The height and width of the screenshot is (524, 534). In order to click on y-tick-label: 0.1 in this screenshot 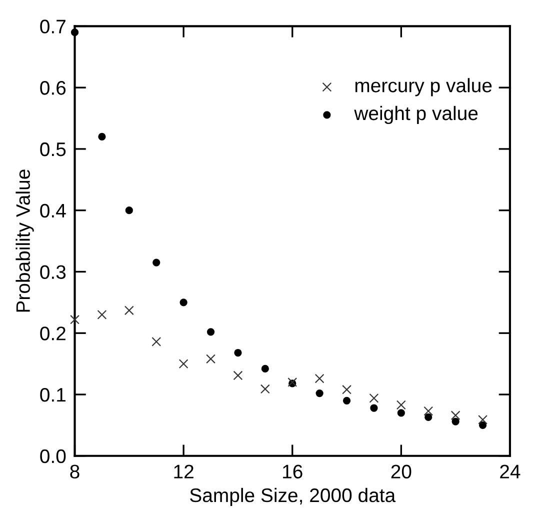, I will do `click(53, 395)`.